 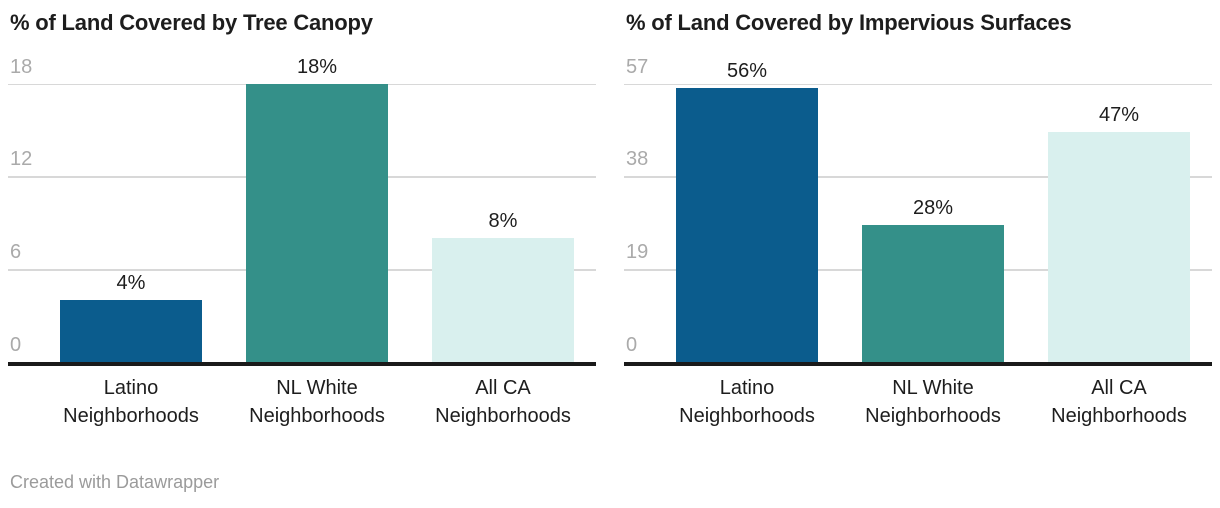 I want to click on chart-title: % of Land Covered by Impervious Surfaces, so click(x=849, y=22).